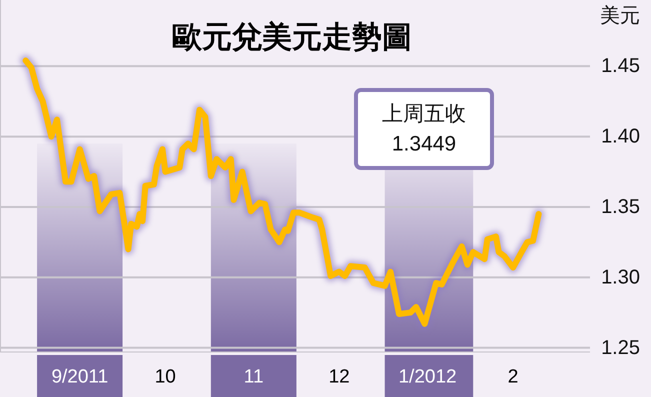  What do you see at coordinates (620, 277) in the screenshot?
I see `y-tick-label: 1.30` at bounding box center [620, 277].